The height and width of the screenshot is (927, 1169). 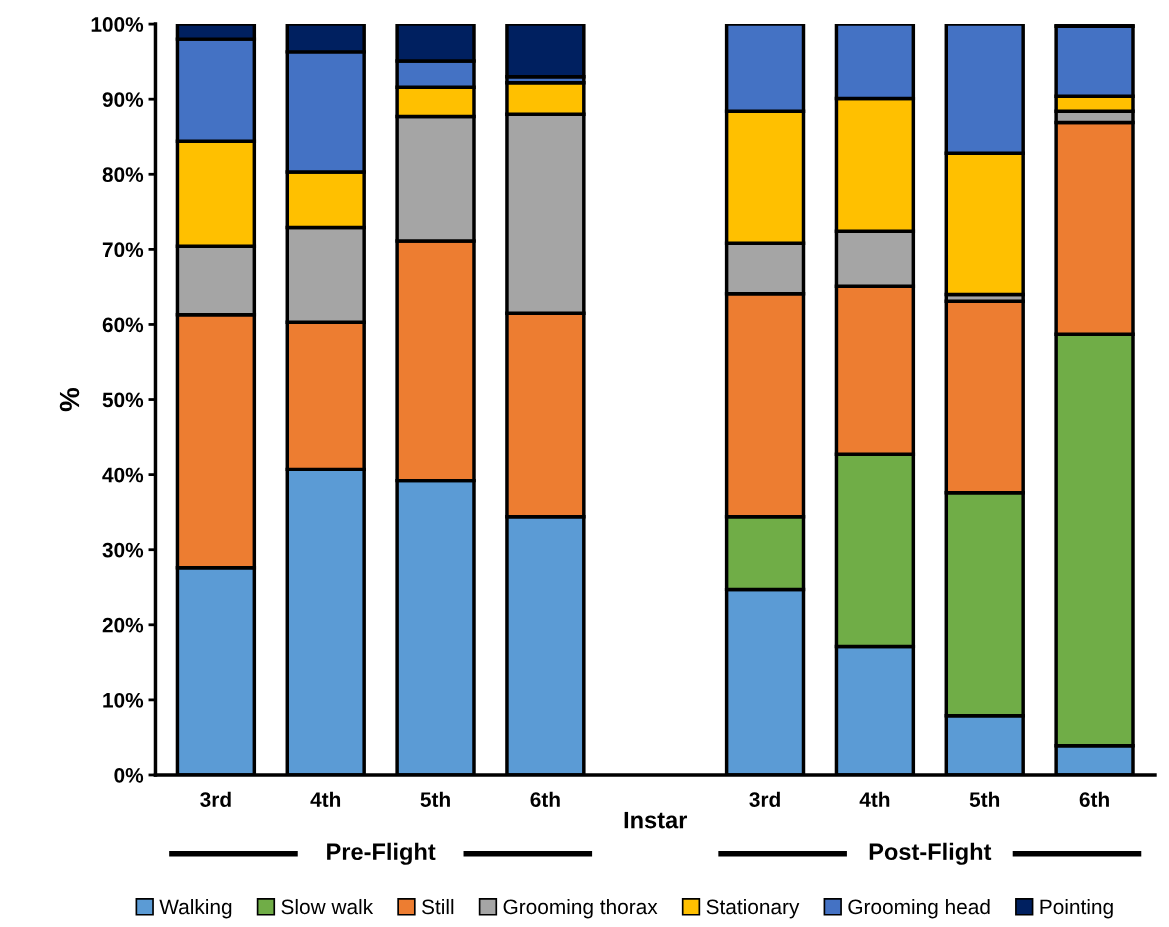 I want to click on legend-label: Pointing, so click(x=1076, y=908).